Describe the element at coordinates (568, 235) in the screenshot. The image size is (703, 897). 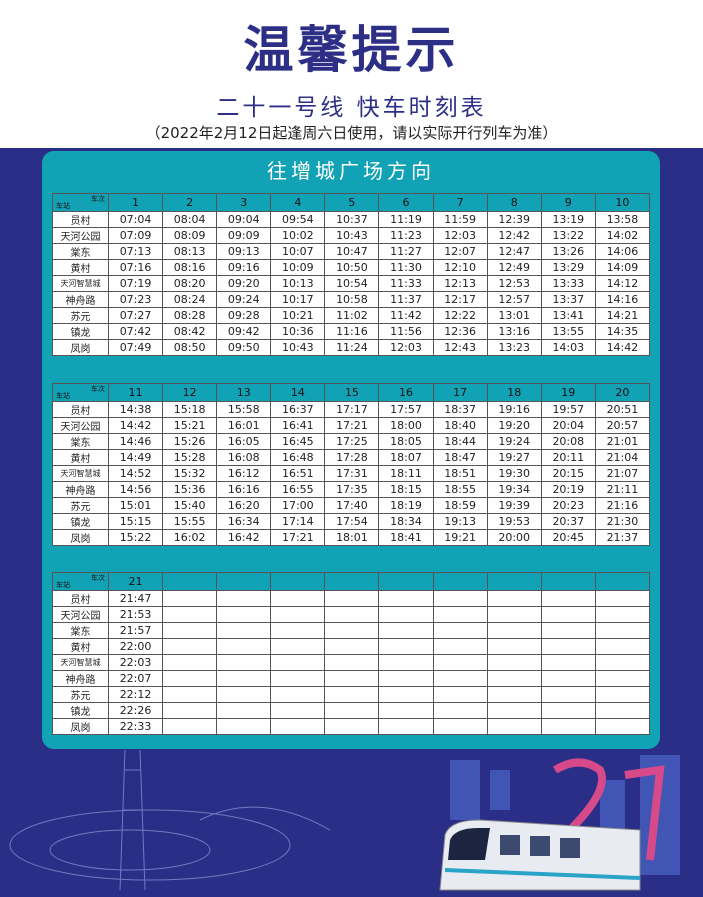
I see `departure-time: 13:22` at that location.